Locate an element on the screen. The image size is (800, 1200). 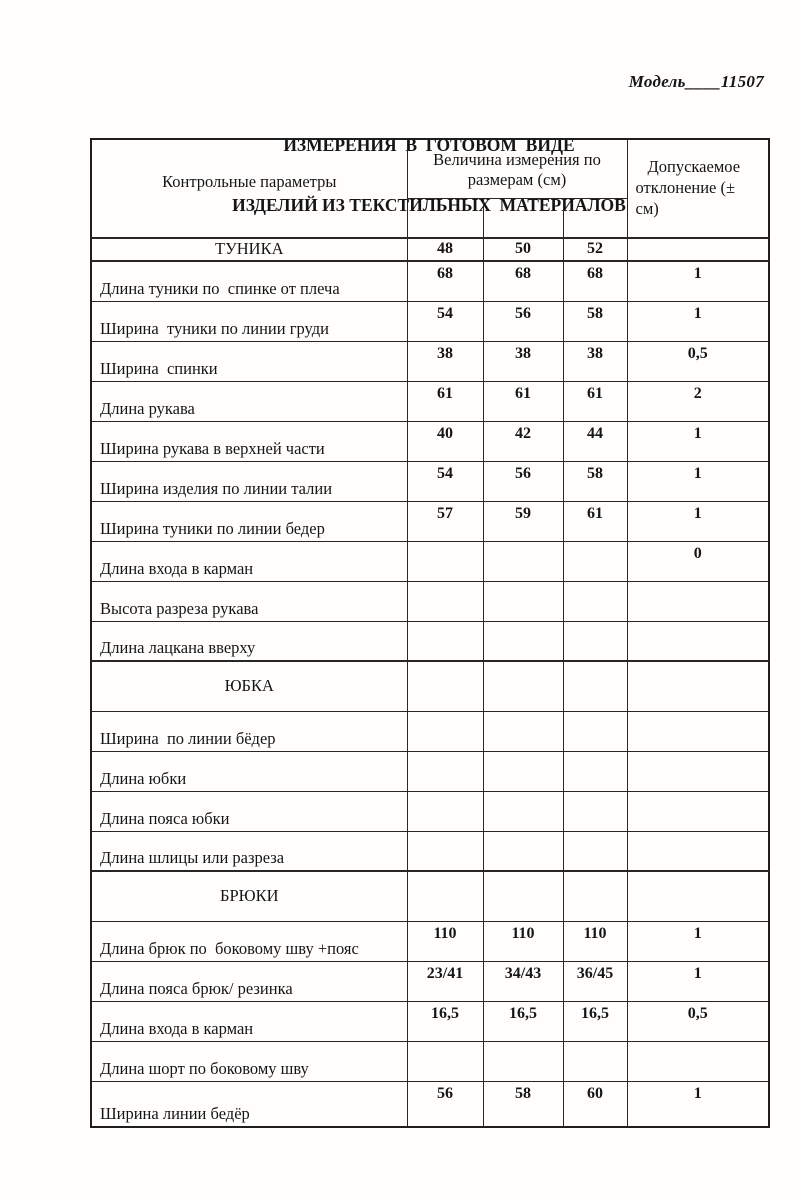
param-label: Длина шлицы или разреза is located at coordinates (249, 851).